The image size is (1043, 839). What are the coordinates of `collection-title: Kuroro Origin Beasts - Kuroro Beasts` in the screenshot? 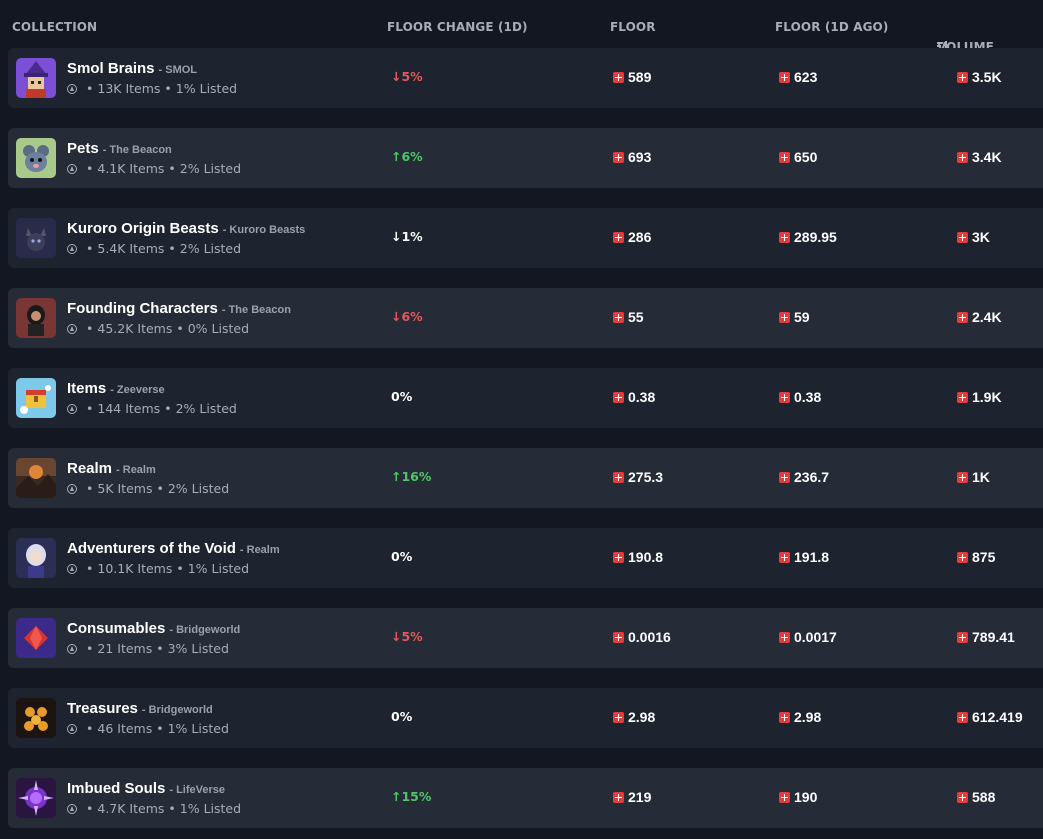 It's located at (186, 227).